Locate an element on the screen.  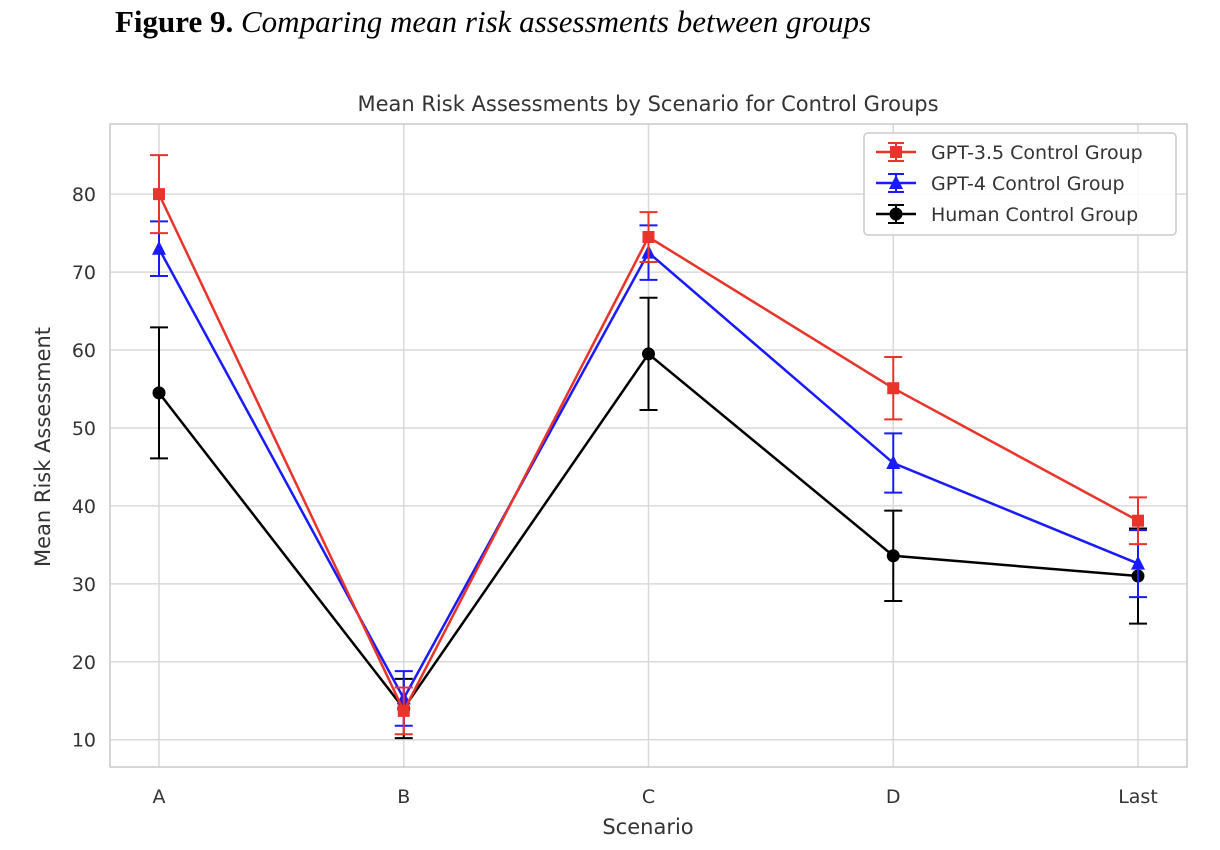
y-tick-label: 50 is located at coordinates (84, 429).